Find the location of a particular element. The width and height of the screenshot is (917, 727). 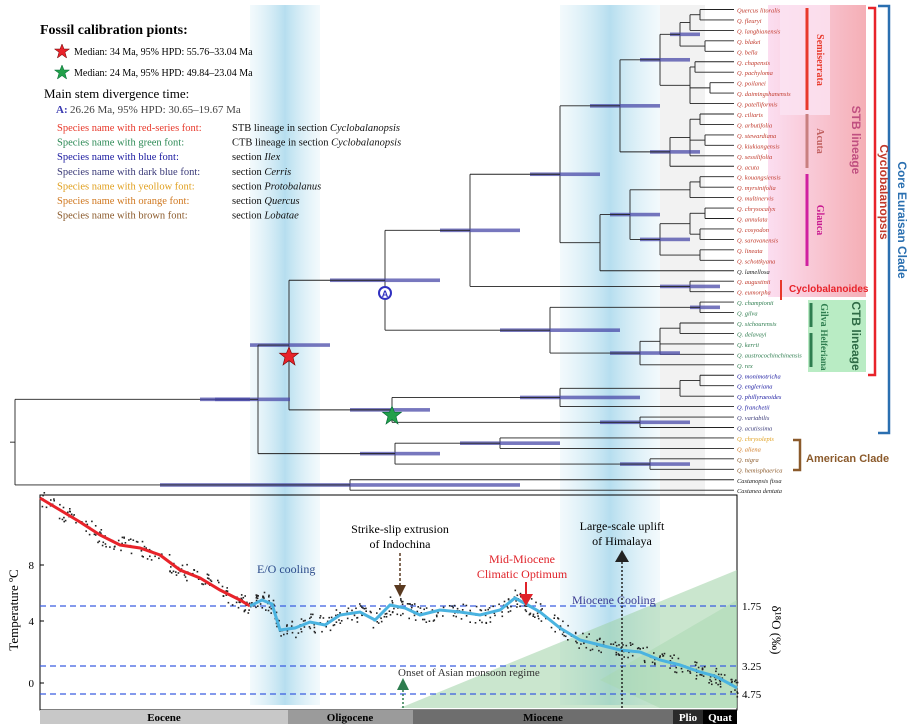

clade-helferiana: Helferiana is located at coordinates (824, 350).